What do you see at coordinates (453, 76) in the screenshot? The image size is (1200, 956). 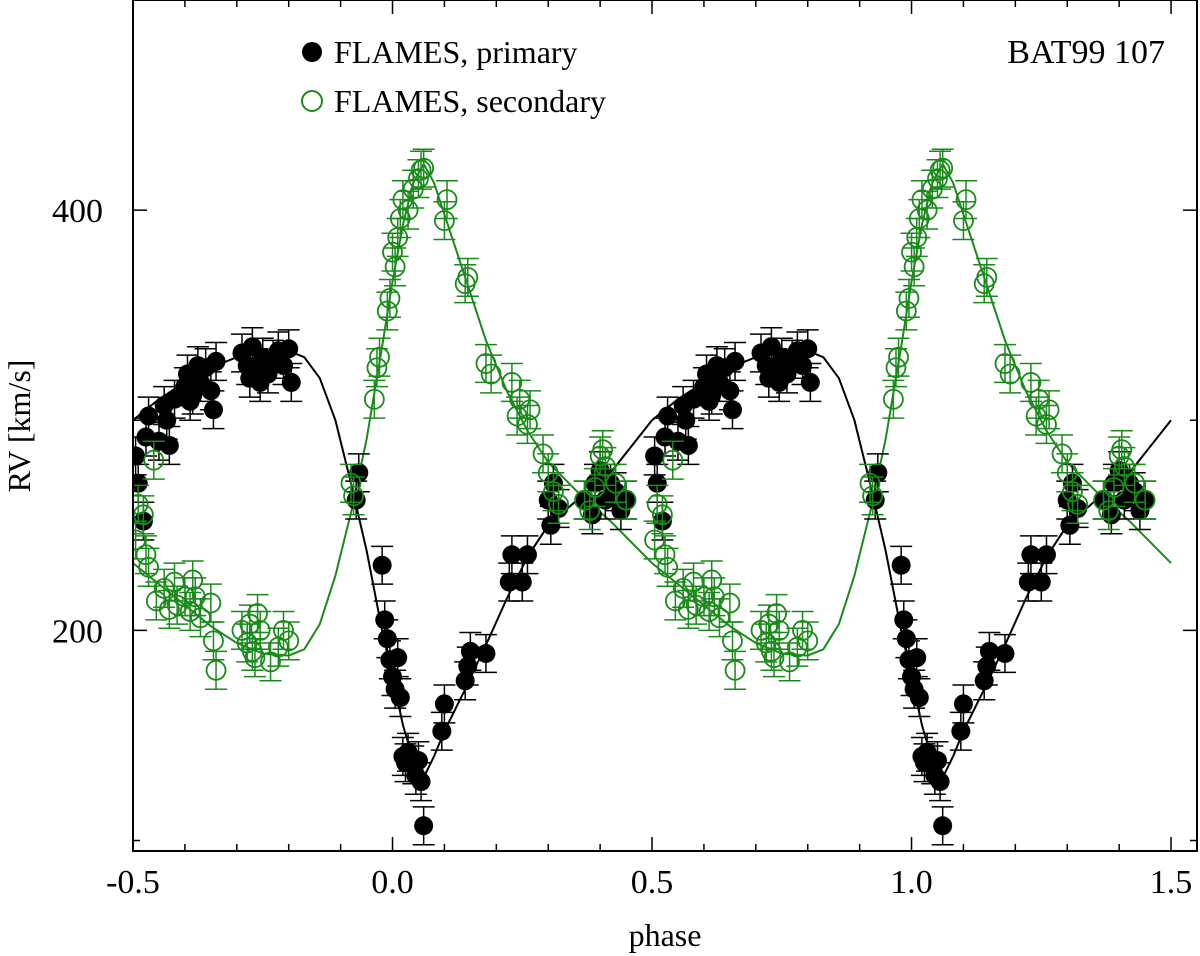 I see `legend: FLAMES, primary FLAMES, secondary` at bounding box center [453, 76].